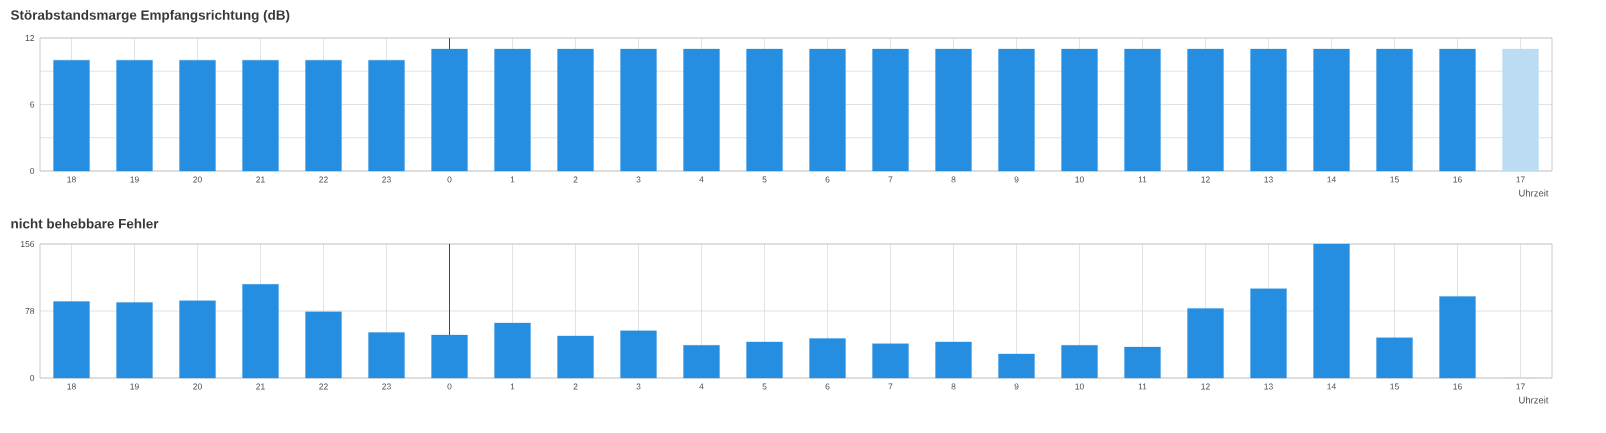  I want to click on chart-title: Störabstandsmarge Empfangsrichtung (dB), so click(150, 16).